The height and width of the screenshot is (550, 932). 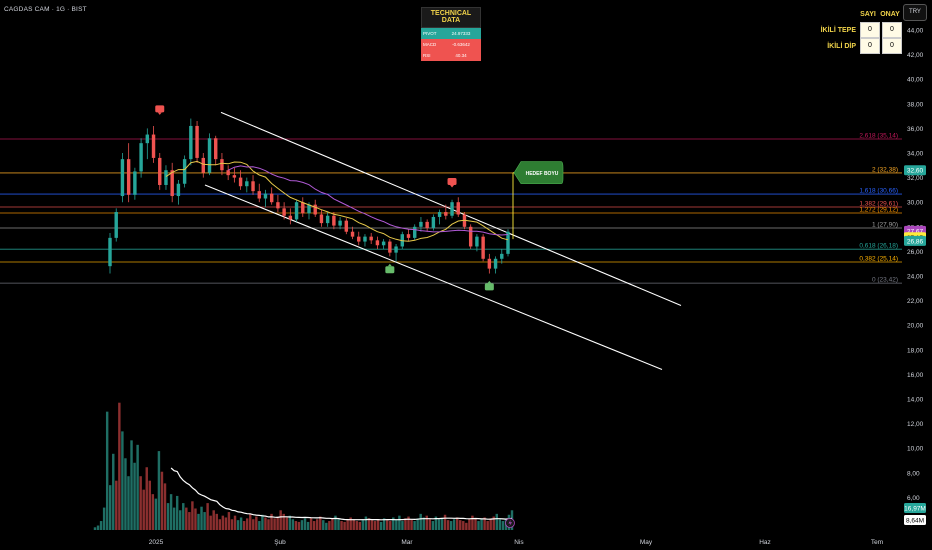 I want to click on price-tick-label: 8,00, so click(x=913, y=473).